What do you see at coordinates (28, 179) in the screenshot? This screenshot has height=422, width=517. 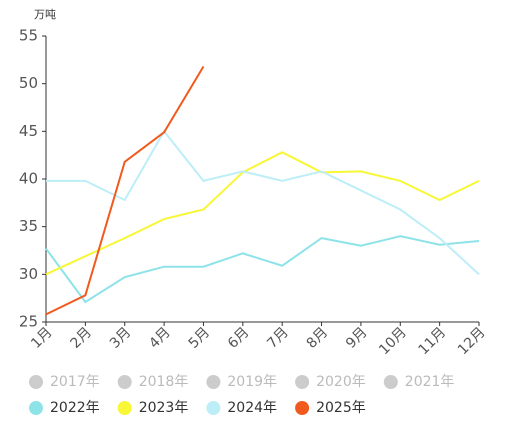 I see `y-tick-label: 40` at bounding box center [28, 179].